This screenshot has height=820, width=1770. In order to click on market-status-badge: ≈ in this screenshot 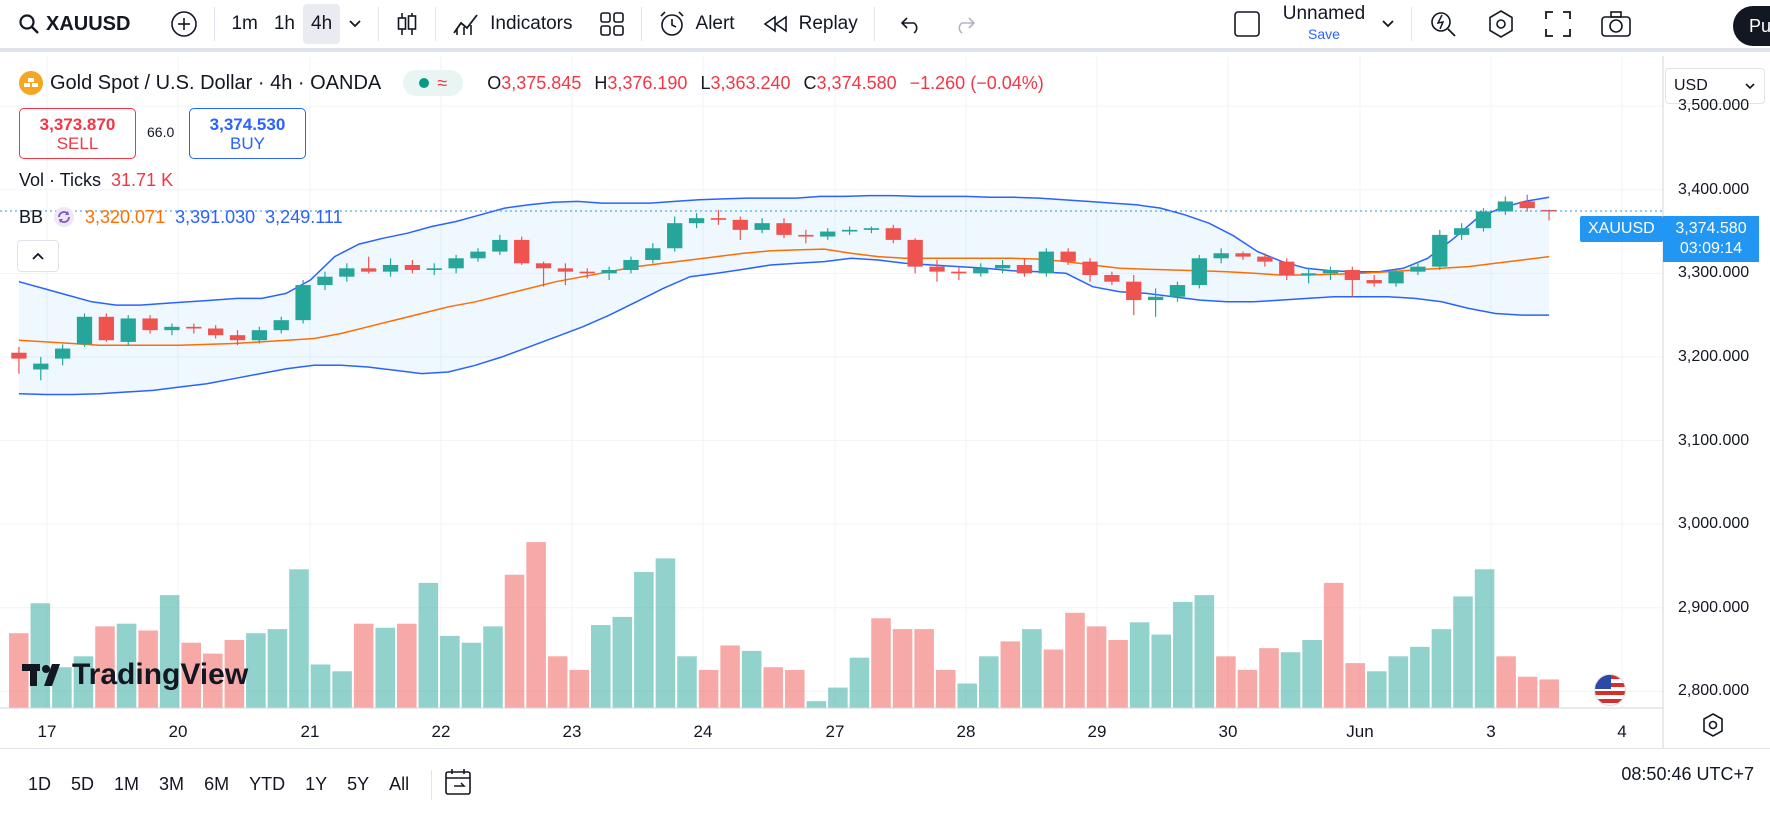, I will do `click(433, 83)`.